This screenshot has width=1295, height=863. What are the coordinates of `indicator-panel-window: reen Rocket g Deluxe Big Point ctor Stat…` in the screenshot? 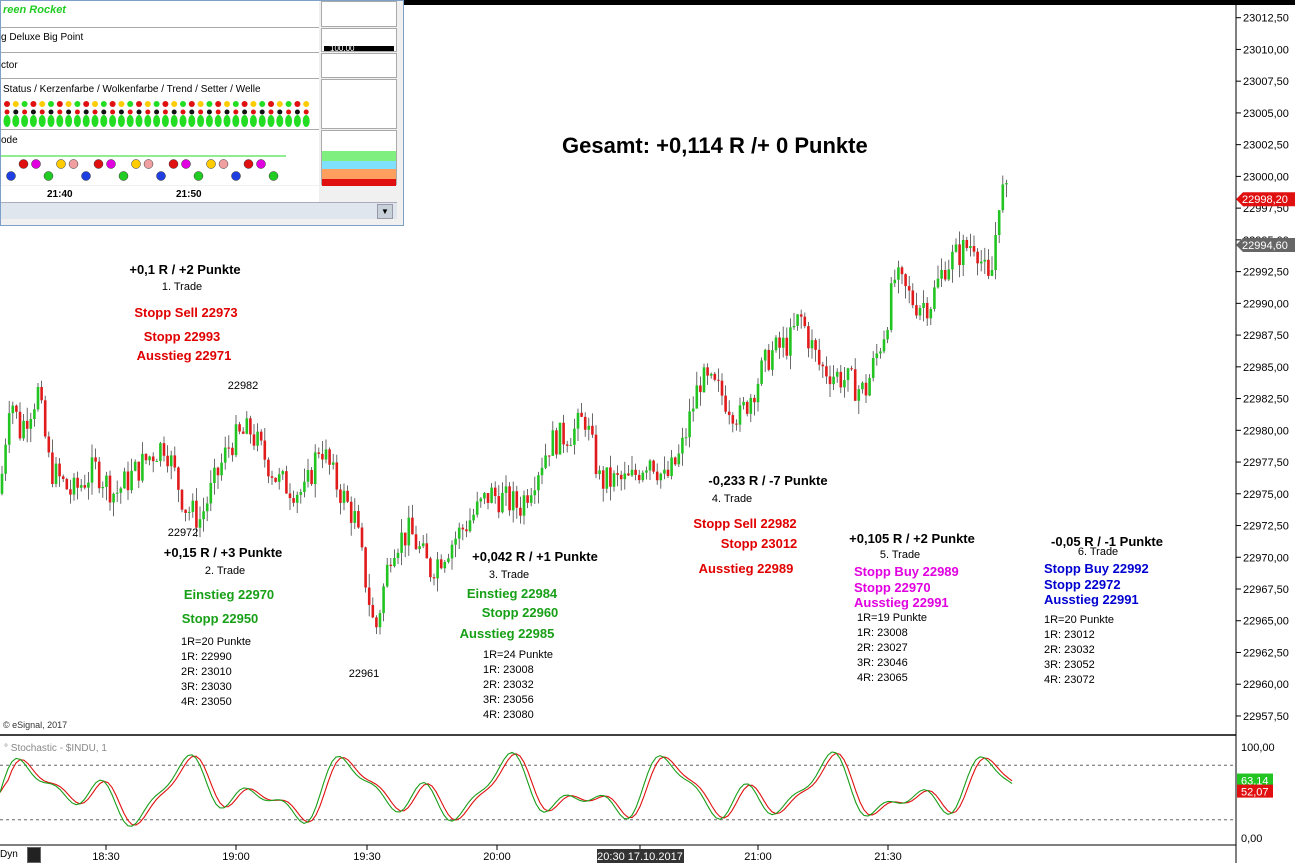 It's located at (202, 113).